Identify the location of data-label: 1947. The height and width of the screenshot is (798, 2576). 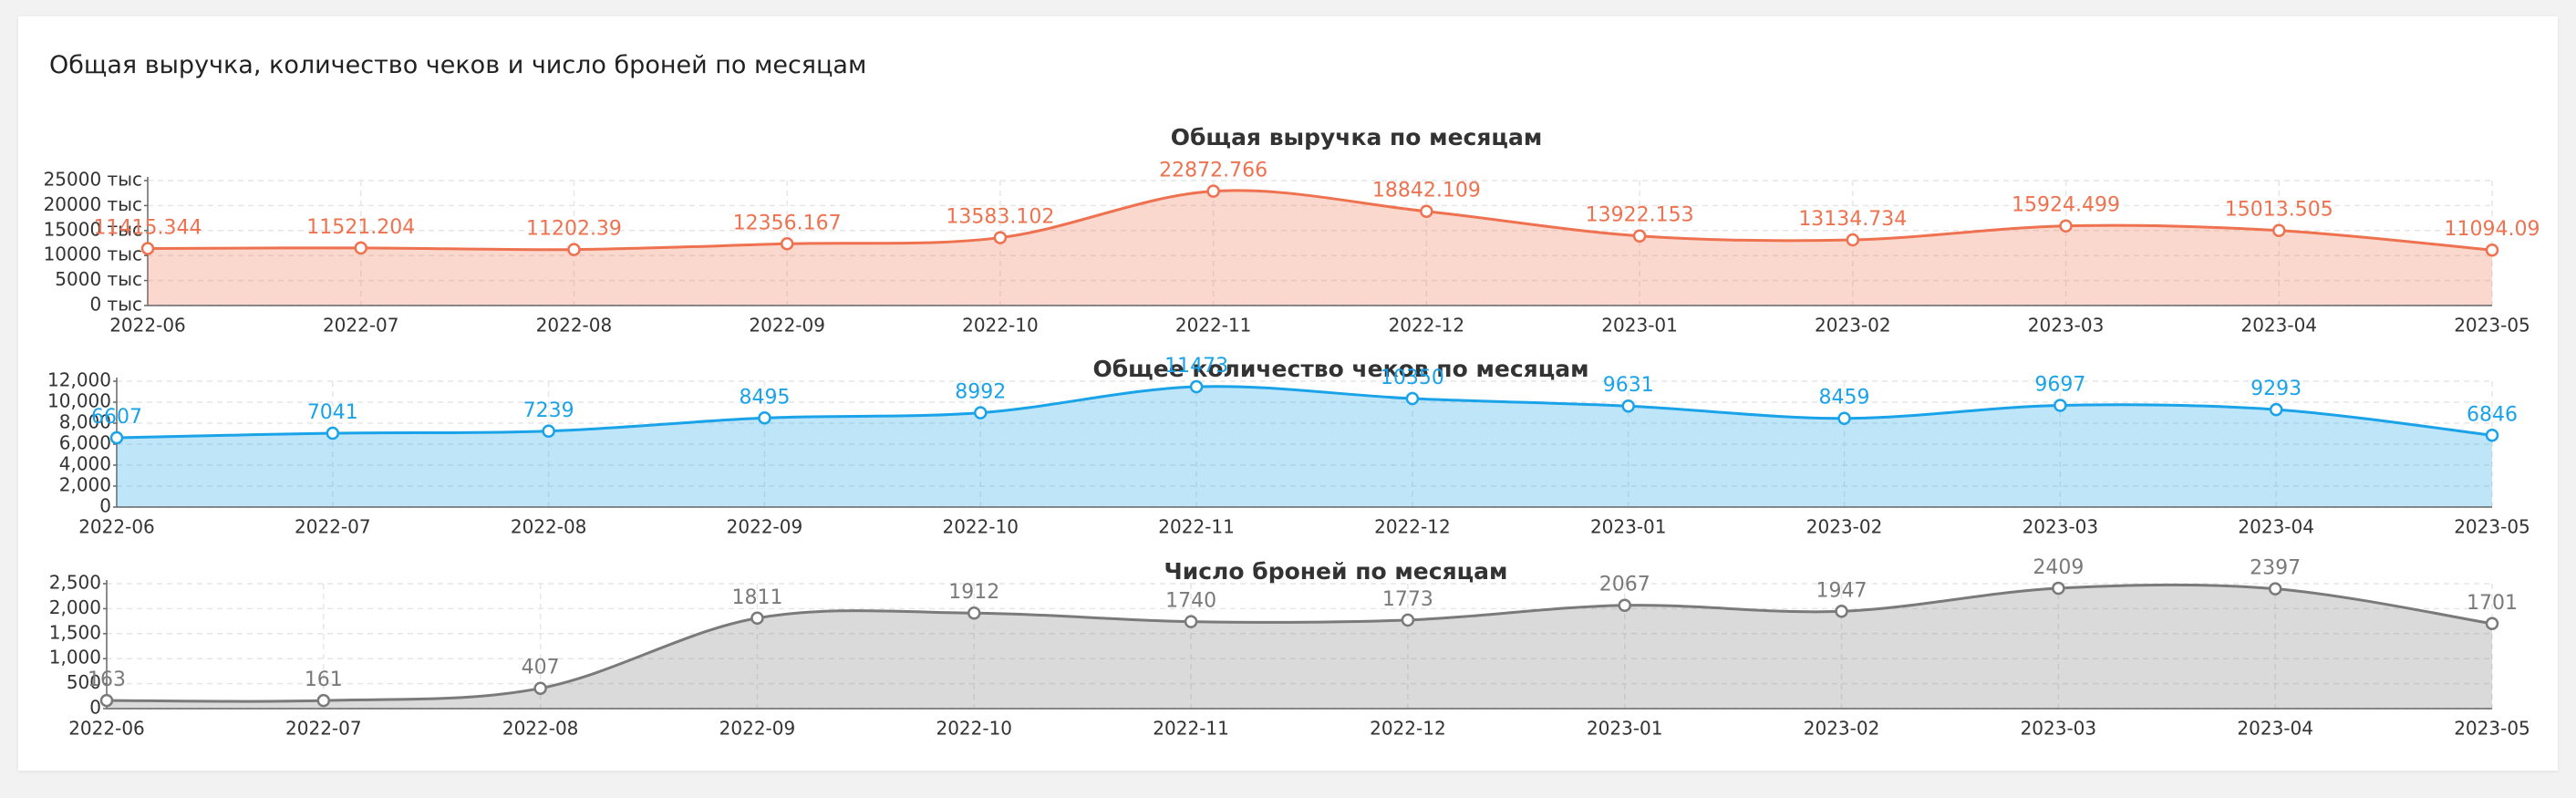
(1841, 591).